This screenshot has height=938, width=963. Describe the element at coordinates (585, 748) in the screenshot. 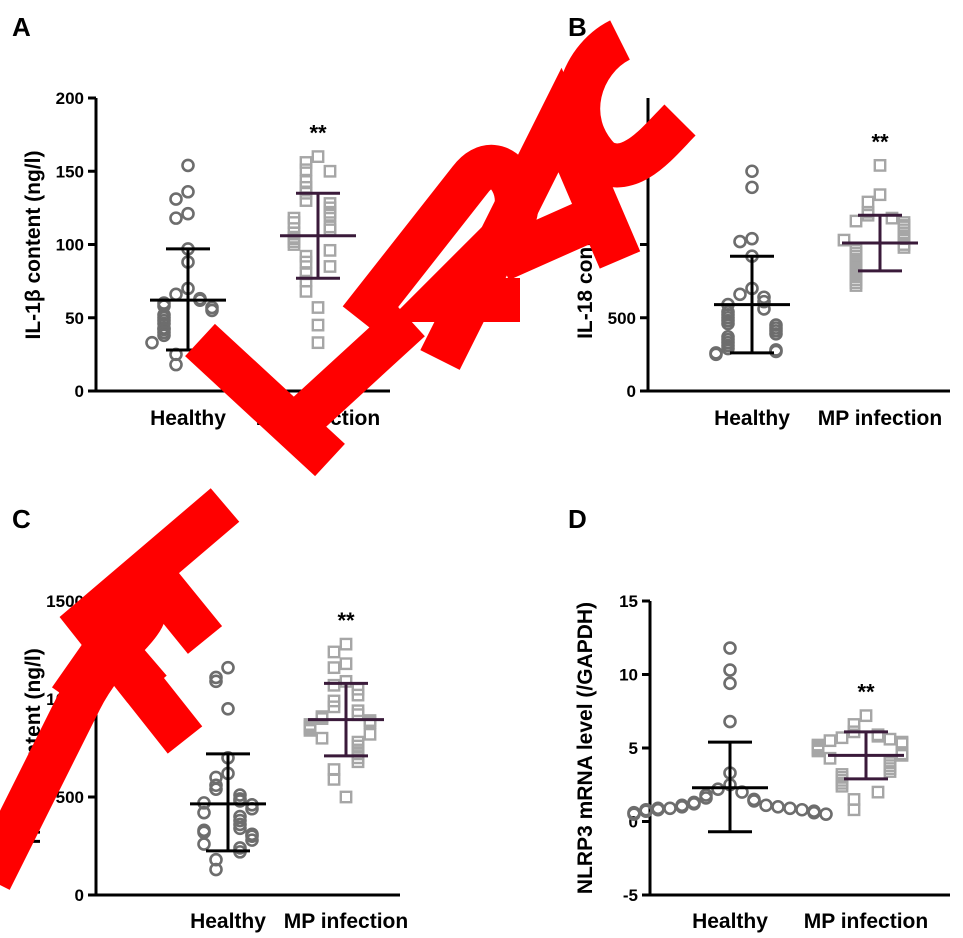

I see `y-axis-label: NLRP3 mRNA level (/GAPDH)` at that location.